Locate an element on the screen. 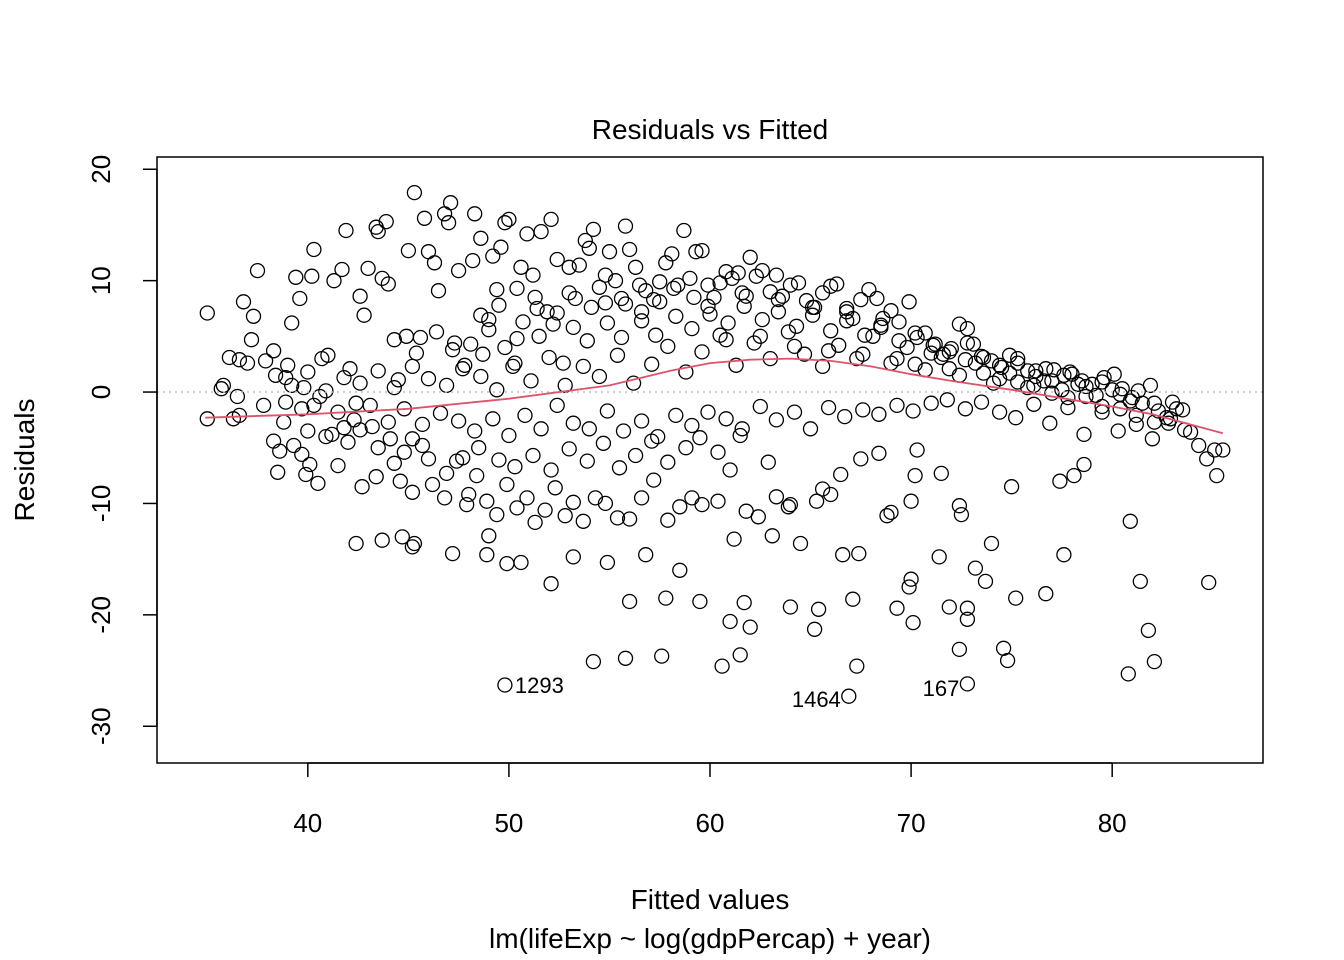  observation-label: 1464 is located at coordinates (816, 699).